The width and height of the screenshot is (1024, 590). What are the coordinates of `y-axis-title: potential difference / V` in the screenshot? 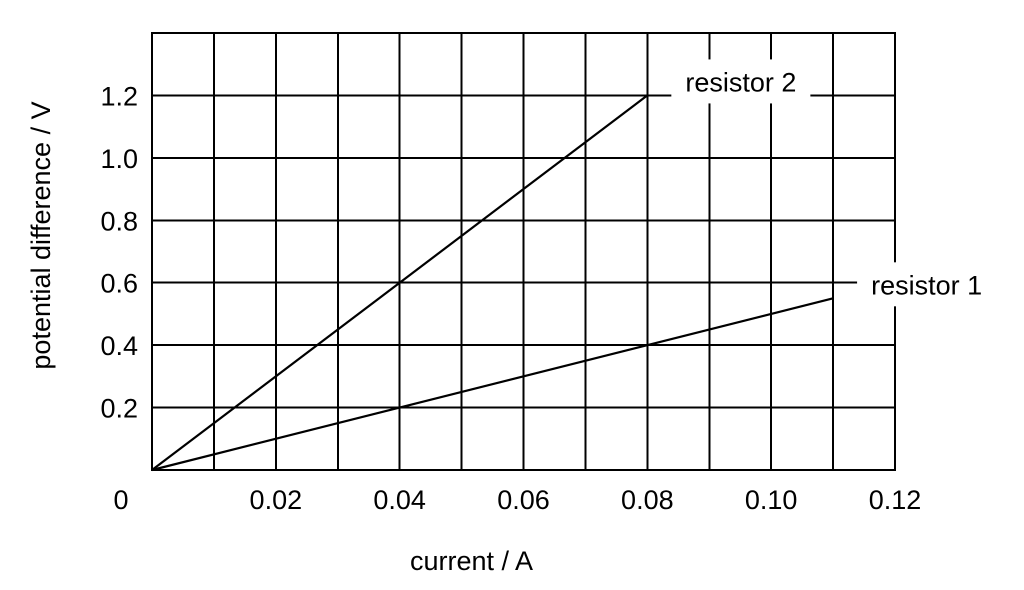 It's located at (41, 235).